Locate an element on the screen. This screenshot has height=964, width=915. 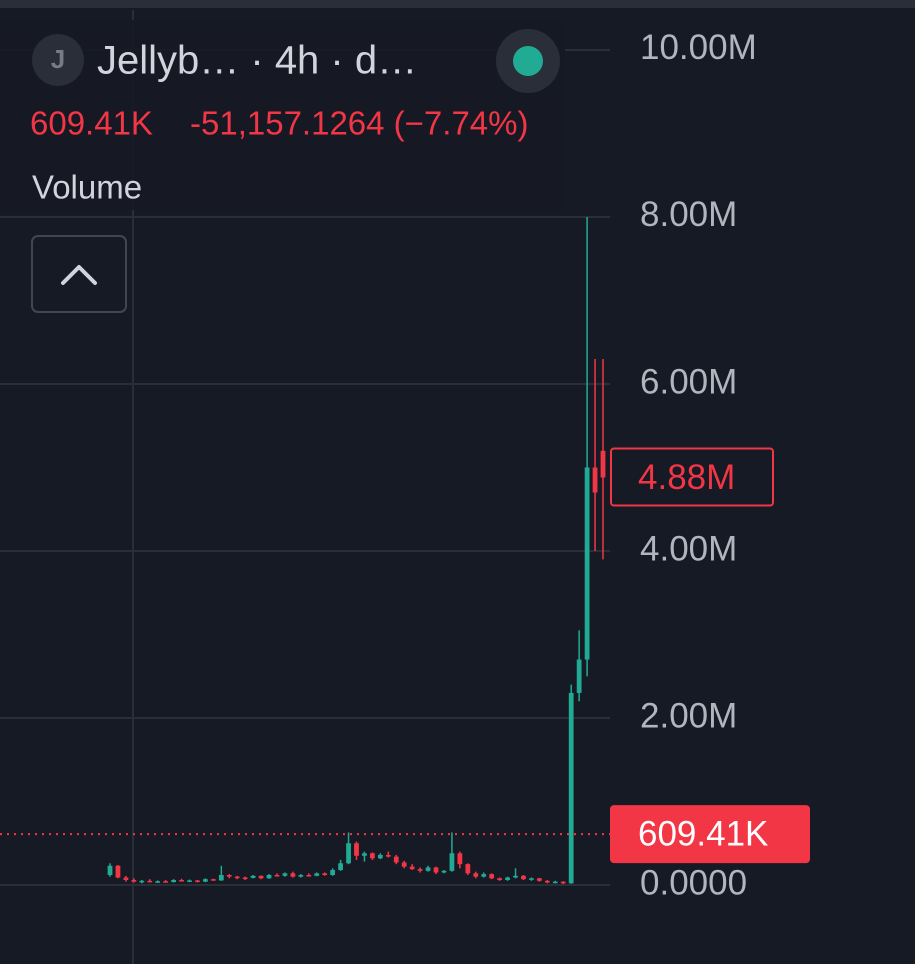
chevron-icon is located at coordinates (79, 275).